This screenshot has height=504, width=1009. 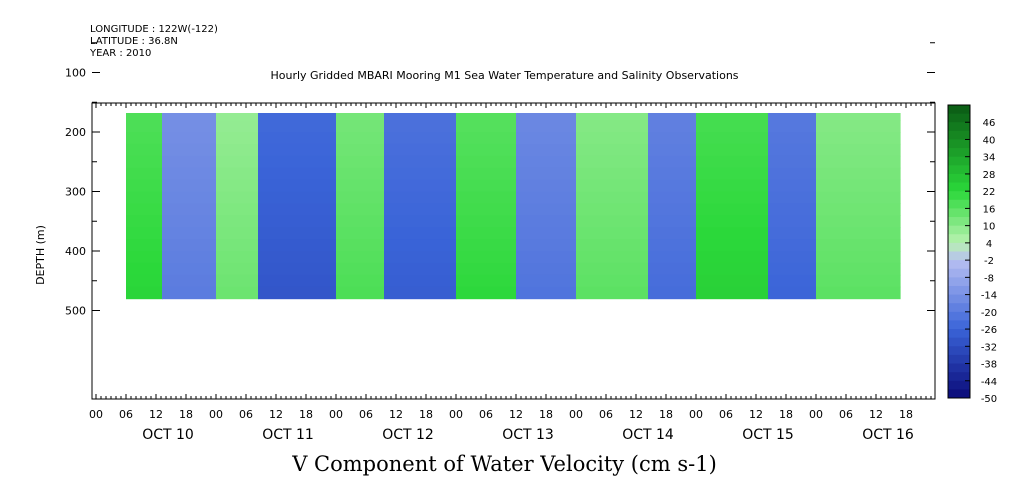 I want to click on y-tick-label: 500, so click(x=75, y=311).